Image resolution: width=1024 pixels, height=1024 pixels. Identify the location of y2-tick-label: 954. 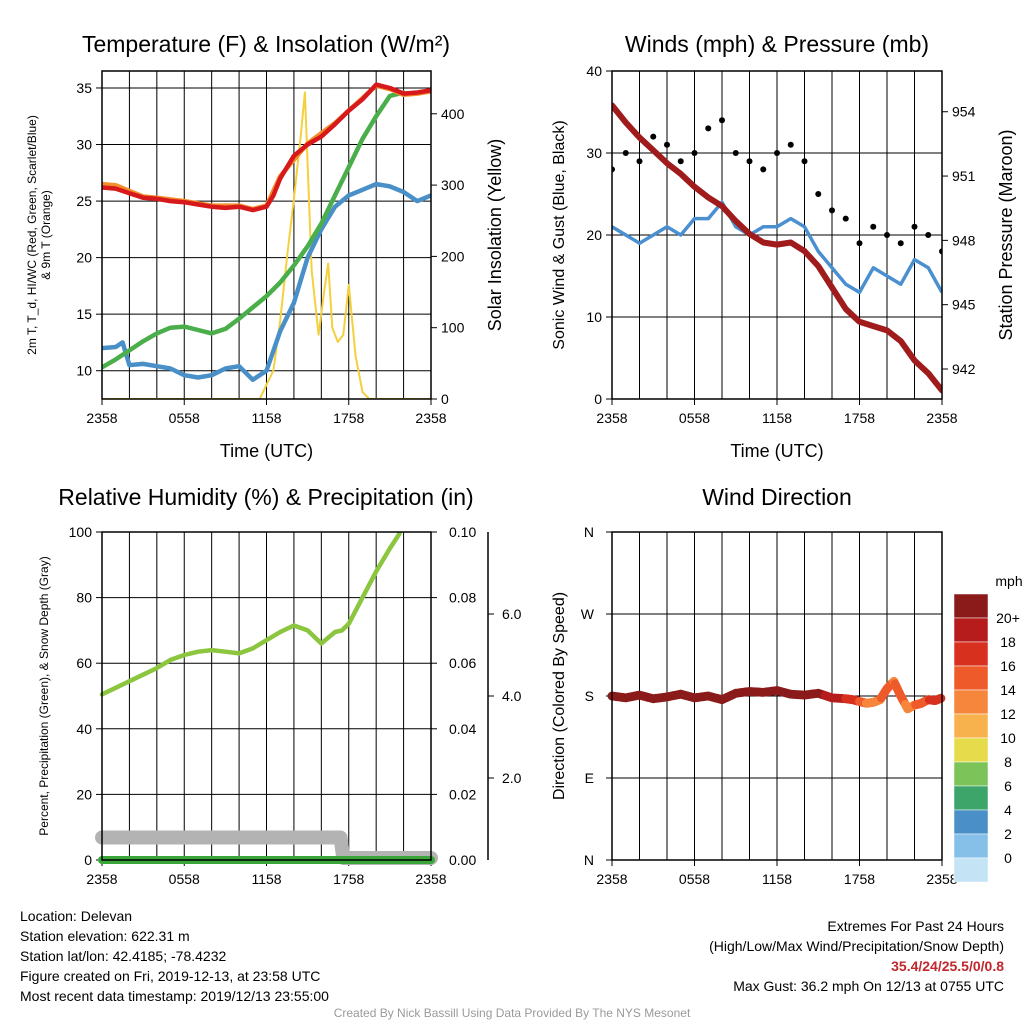
(964, 112).